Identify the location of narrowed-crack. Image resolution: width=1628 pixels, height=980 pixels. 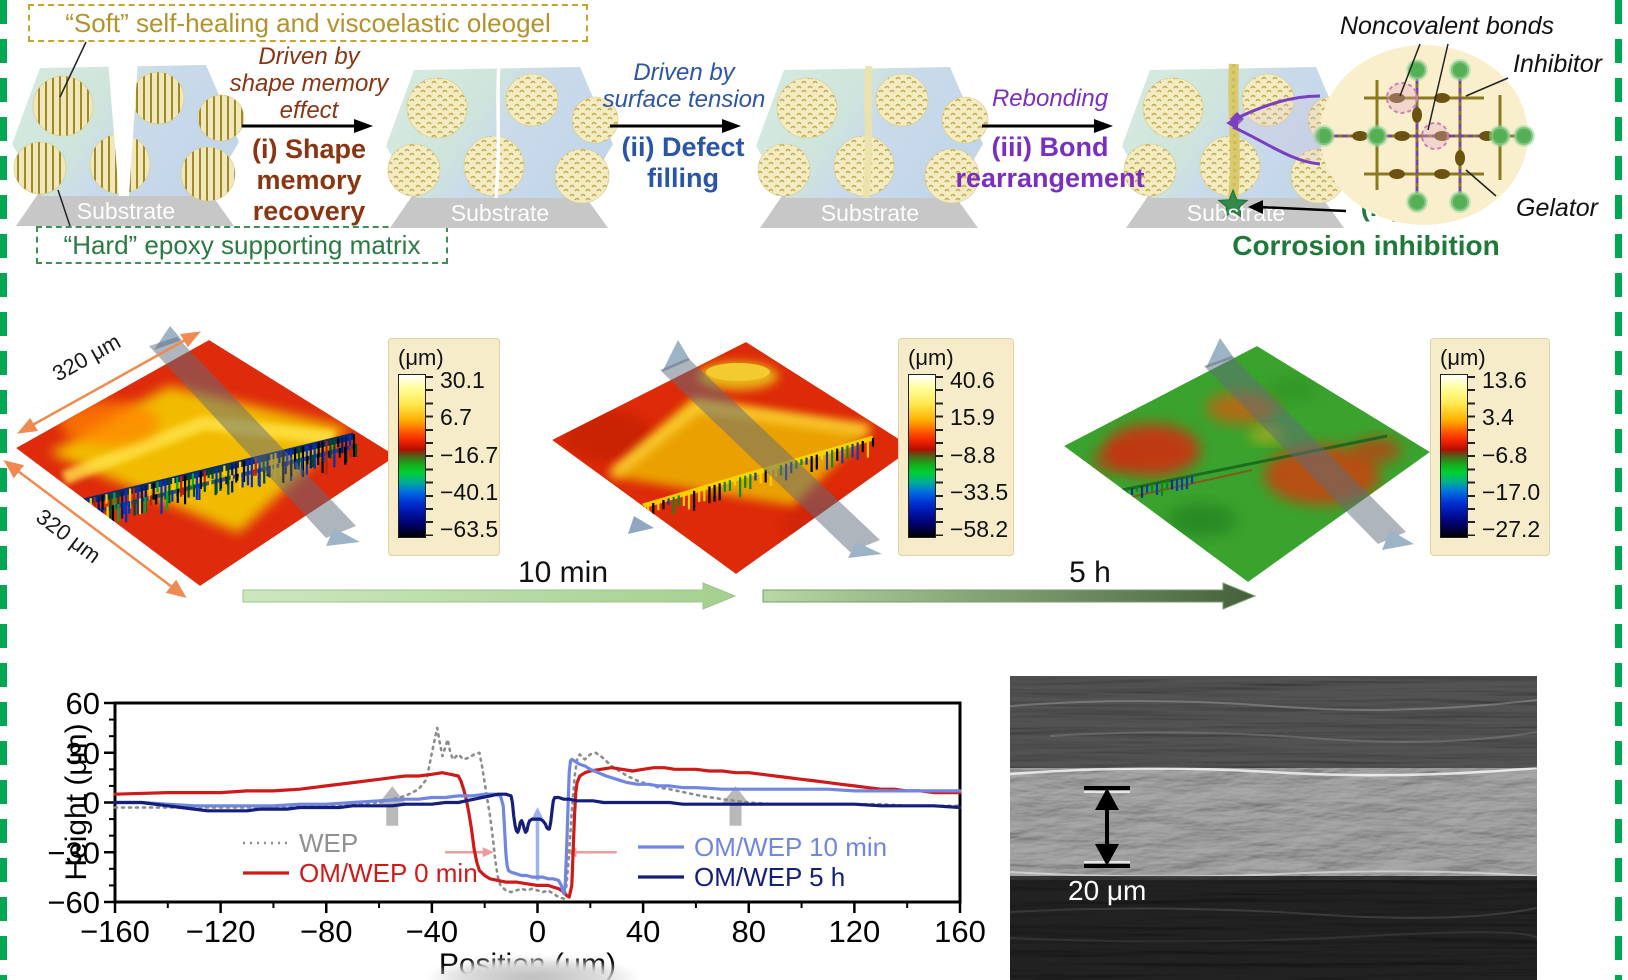
(497, 132).